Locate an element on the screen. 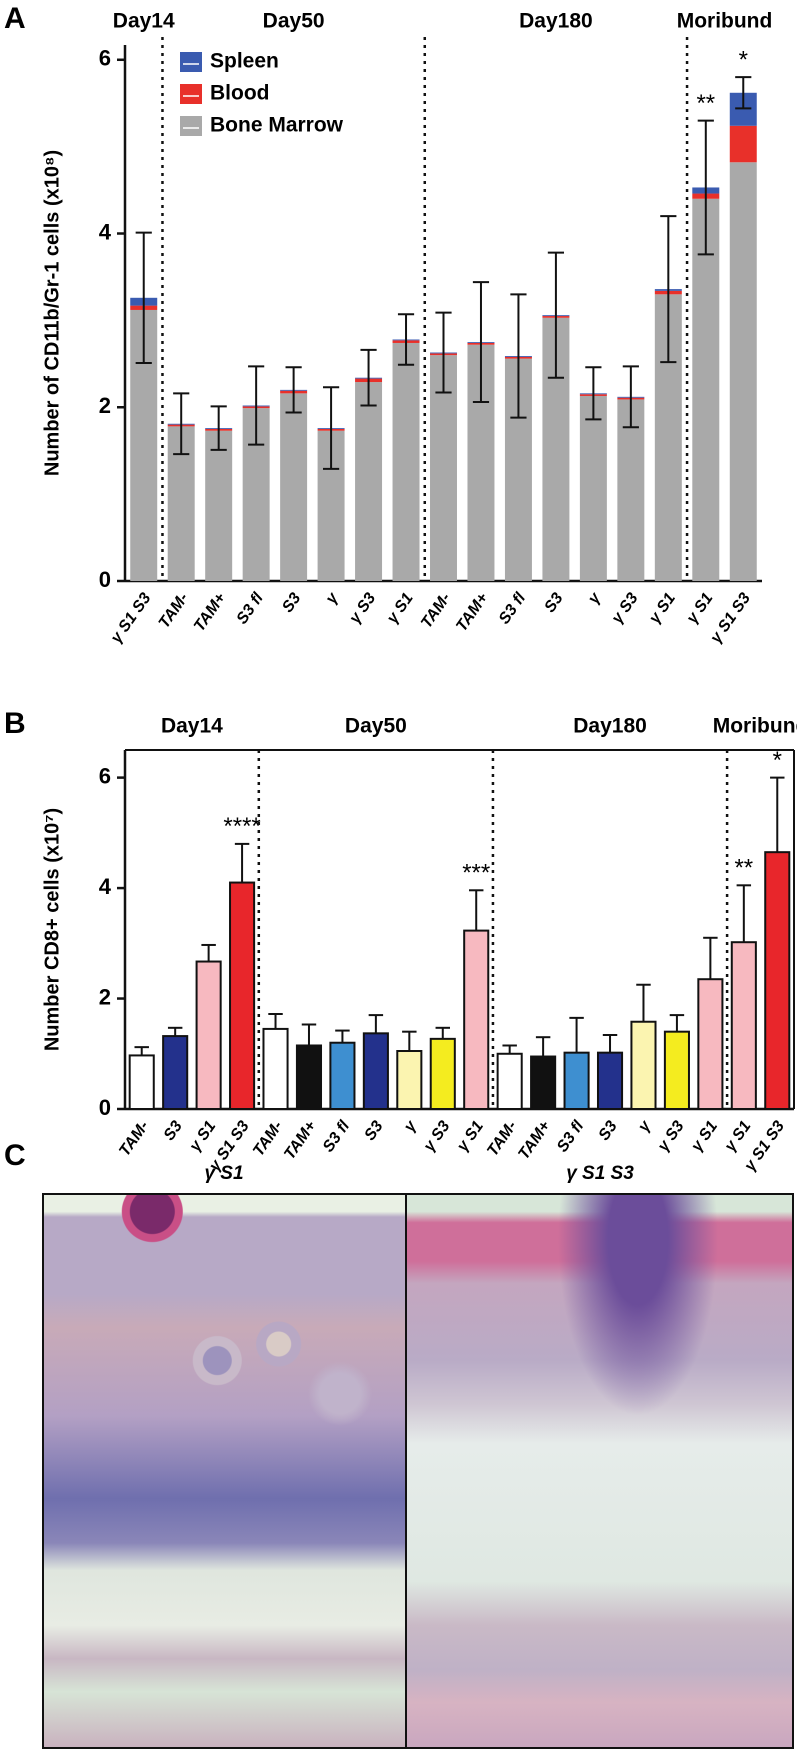 The height and width of the screenshot is (1749, 797). x-tick-label: γ S1 S3 is located at coordinates (131, 618).